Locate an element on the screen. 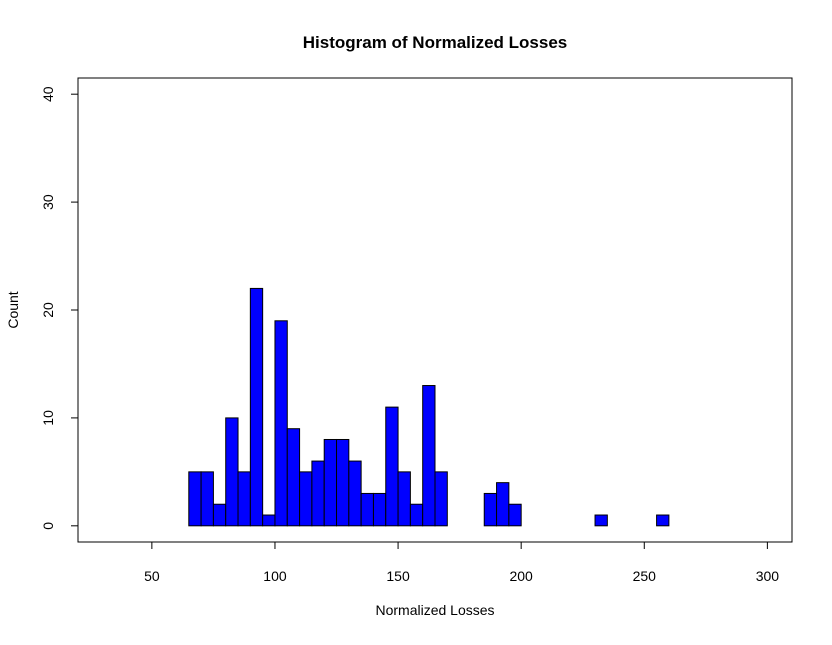 This screenshot has width=832, height=645. y-tick-label: 40 is located at coordinates (48, 94).